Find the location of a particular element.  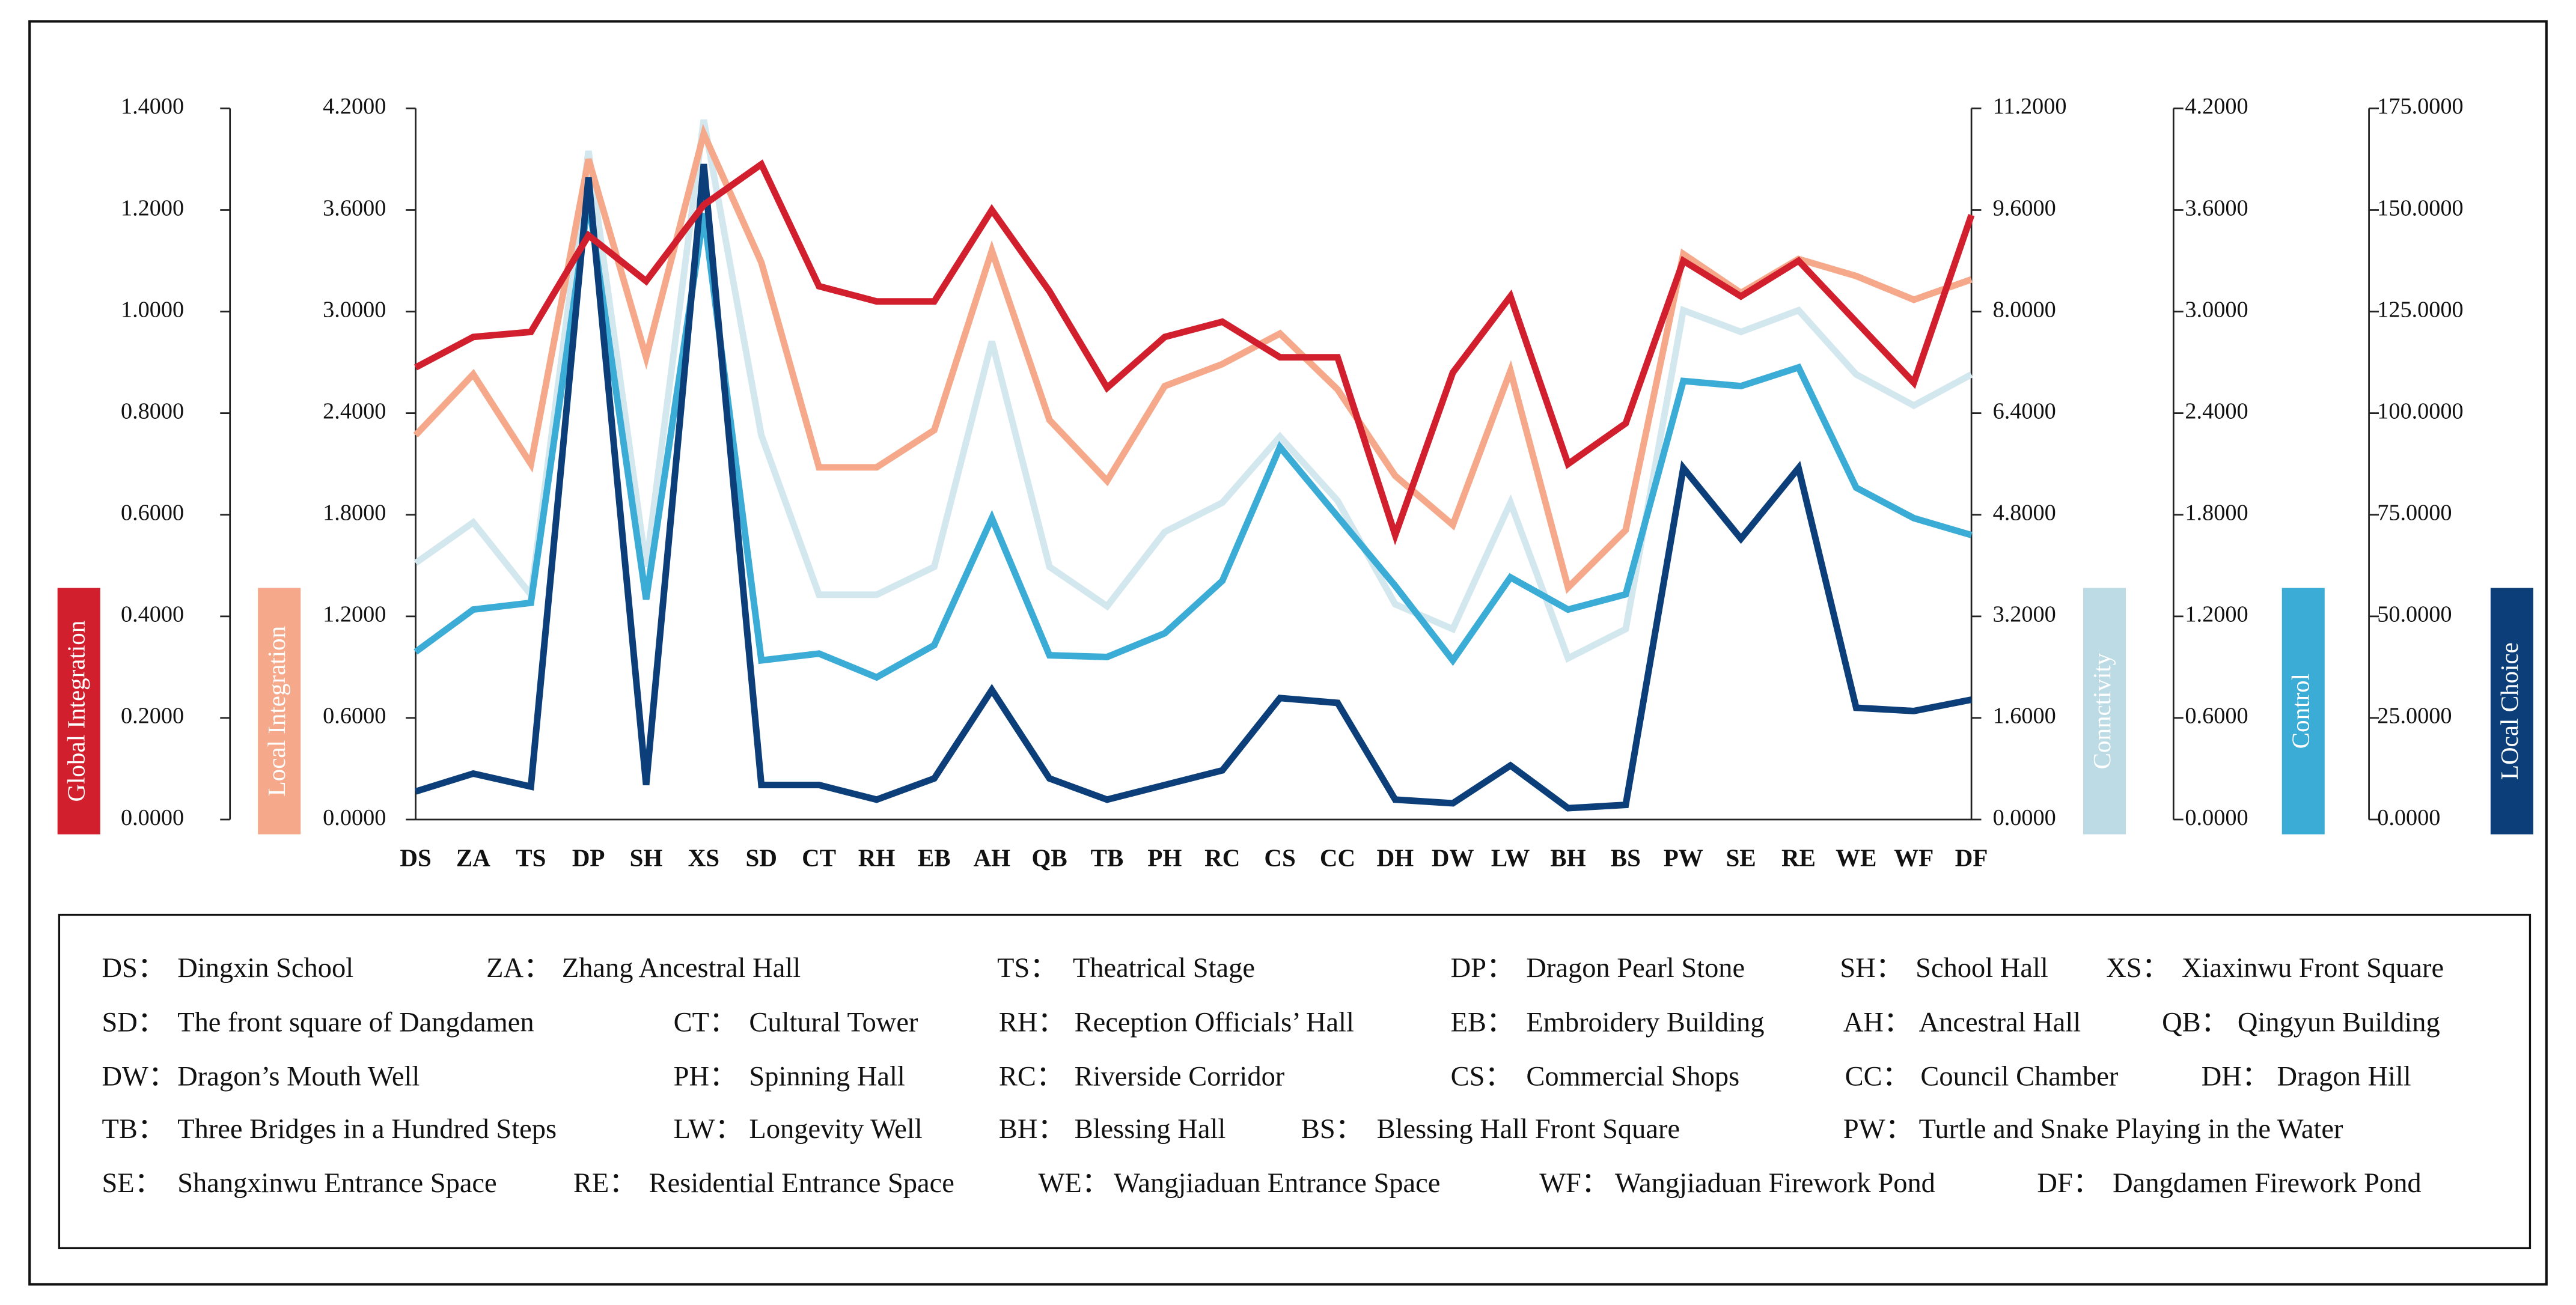

note-code: DP： is located at coordinates (1483, 968).